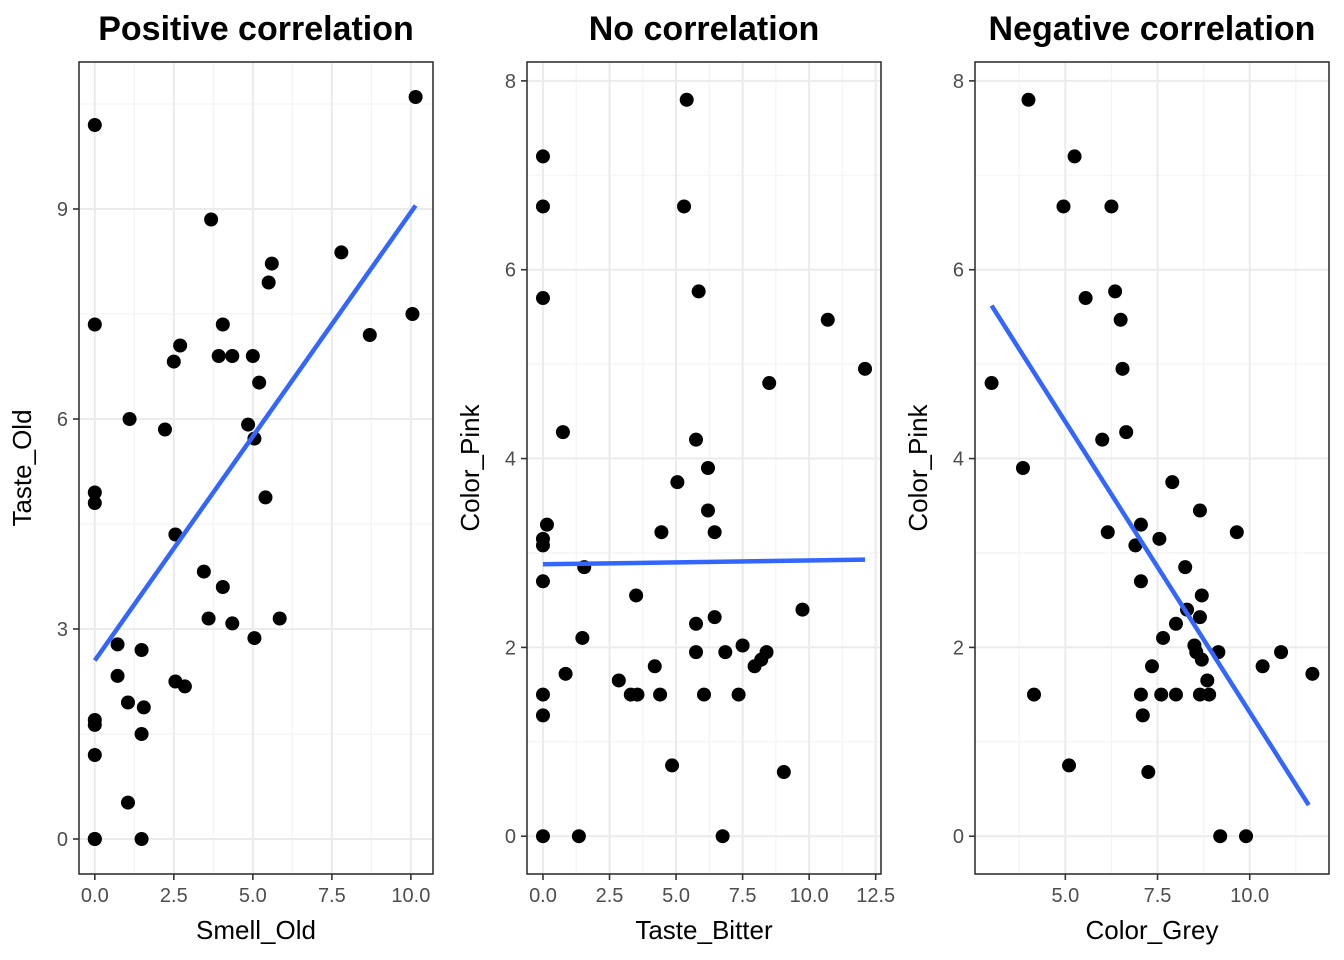 Image resolution: width=1344 pixels, height=960 pixels. What do you see at coordinates (958, 460) in the screenshot?
I see `y-tick-label: 4` at bounding box center [958, 460].